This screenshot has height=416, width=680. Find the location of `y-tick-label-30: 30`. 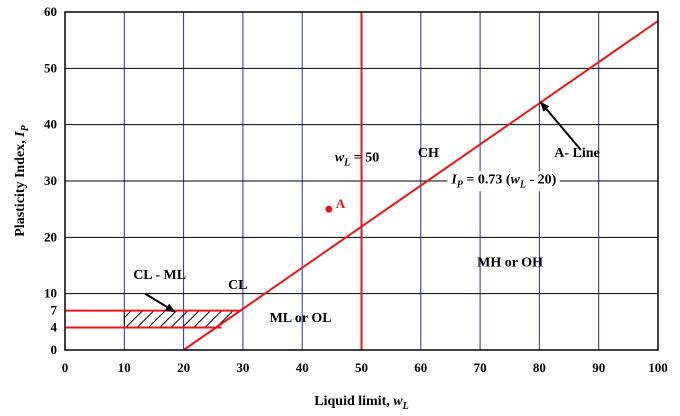

y-tick-label-30: 30 is located at coordinates (50, 180).